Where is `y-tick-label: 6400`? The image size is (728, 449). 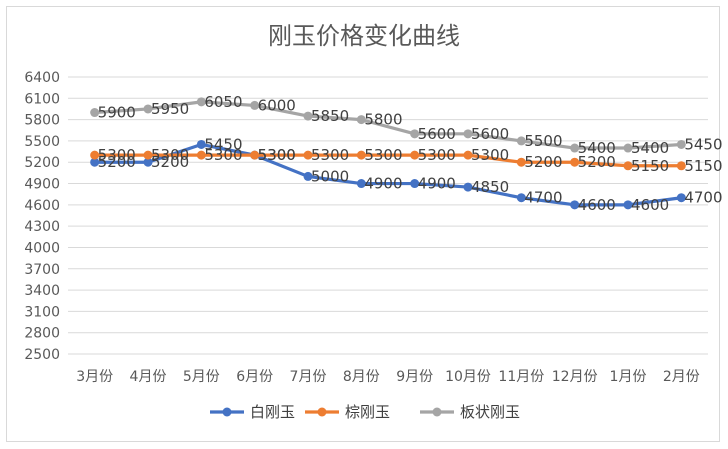 y-tick-label: 6400 is located at coordinates (42, 78).